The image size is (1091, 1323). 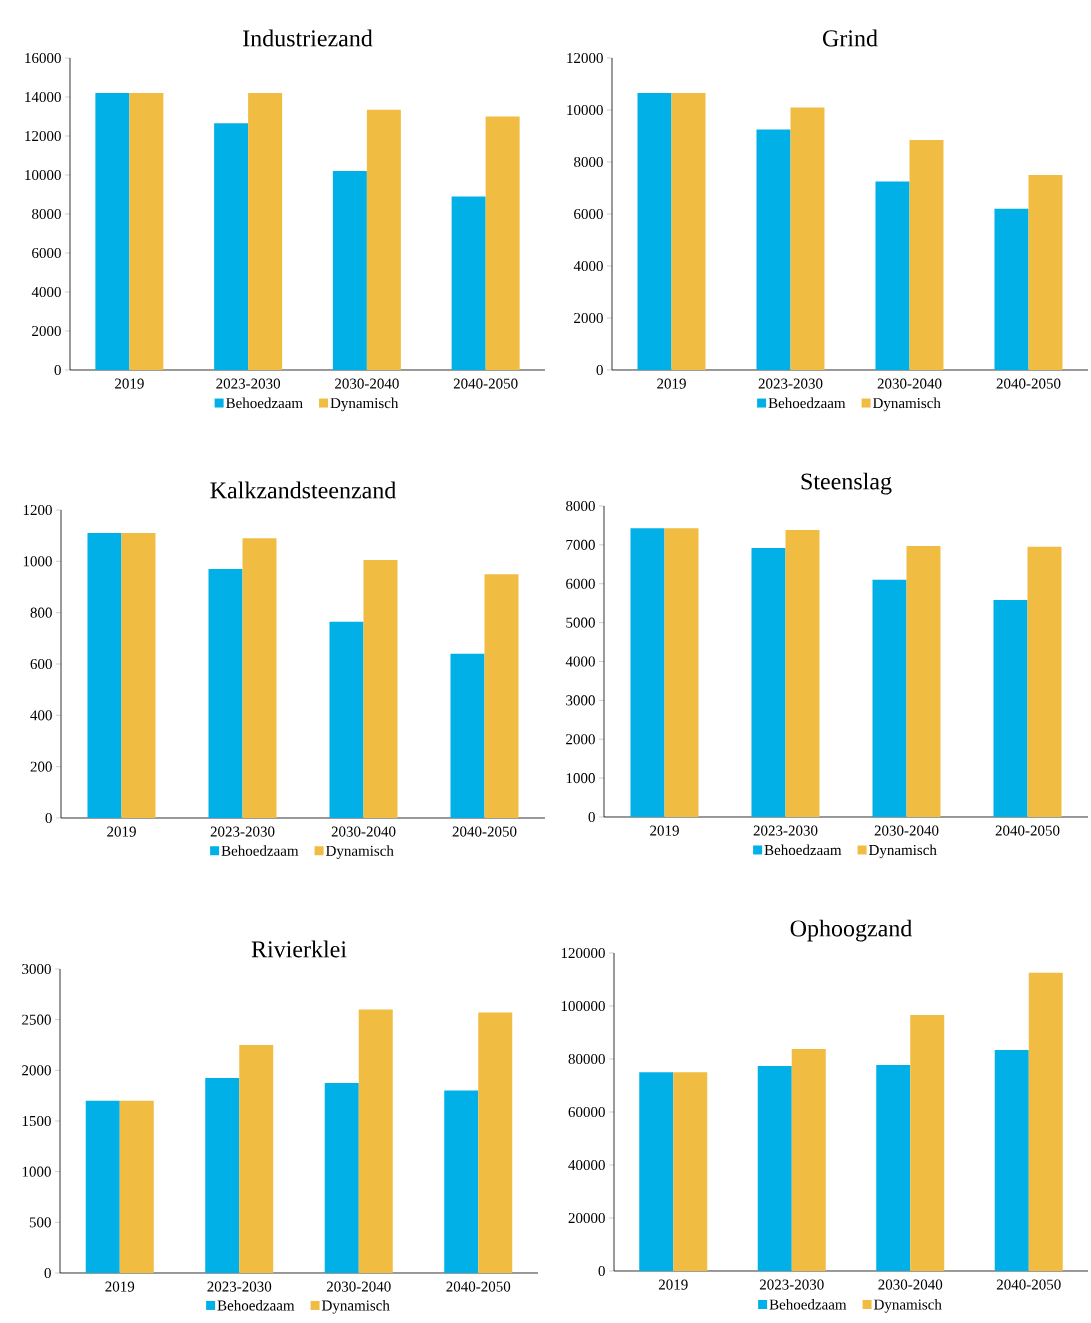 I want to click on y-tick-label: 16000, so click(x=43, y=58).